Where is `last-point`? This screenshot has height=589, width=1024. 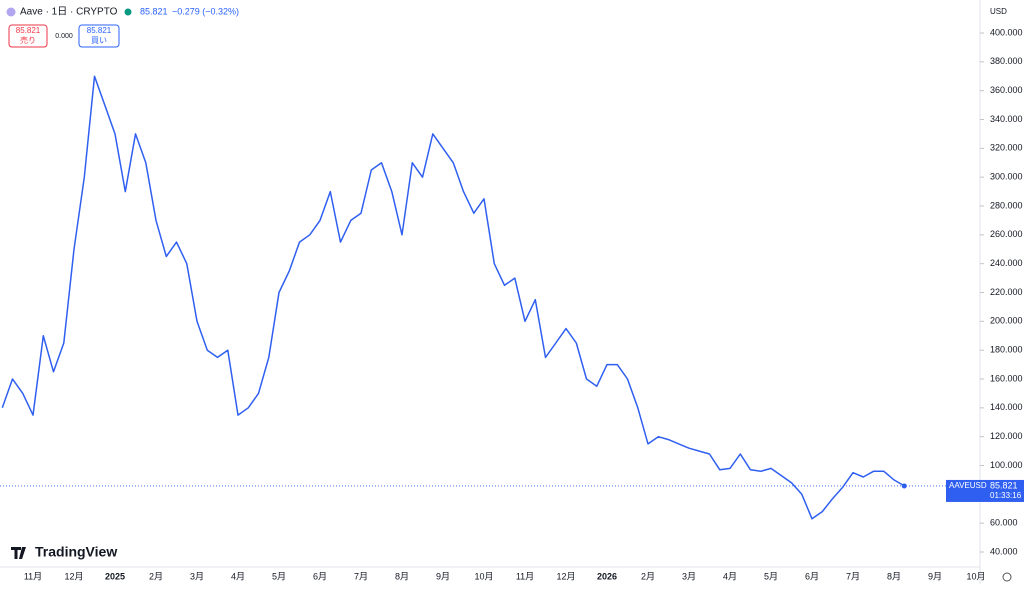
last-point is located at coordinates (904, 486).